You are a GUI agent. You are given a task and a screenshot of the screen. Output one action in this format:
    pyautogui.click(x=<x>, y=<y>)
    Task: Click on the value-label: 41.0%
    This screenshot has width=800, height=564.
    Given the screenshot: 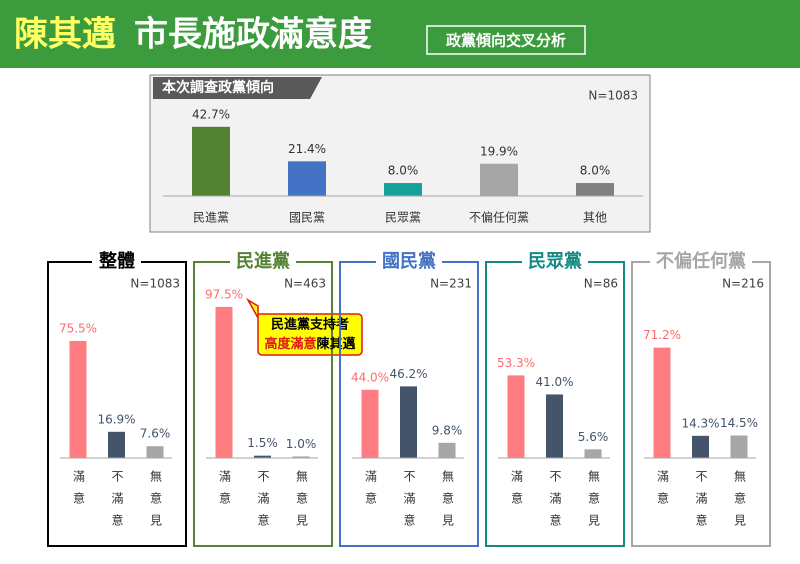 What is the action you would take?
    pyautogui.click(x=554, y=382)
    